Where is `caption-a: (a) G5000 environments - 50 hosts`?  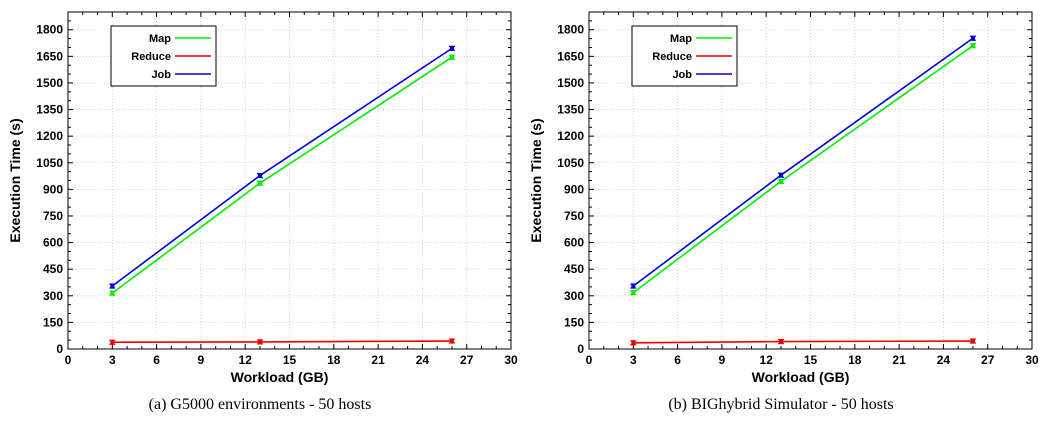
caption-a: (a) G5000 environments - 50 hosts is located at coordinates (260, 404).